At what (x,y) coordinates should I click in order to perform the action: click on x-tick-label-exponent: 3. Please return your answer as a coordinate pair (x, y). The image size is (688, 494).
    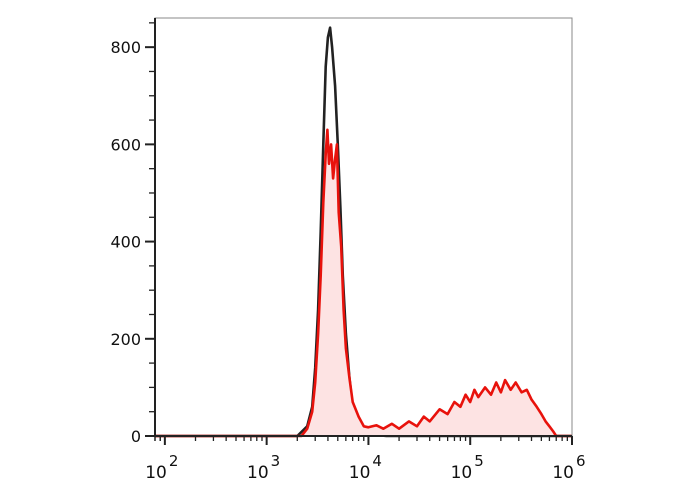
    Looking at the image, I should click on (276, 461).